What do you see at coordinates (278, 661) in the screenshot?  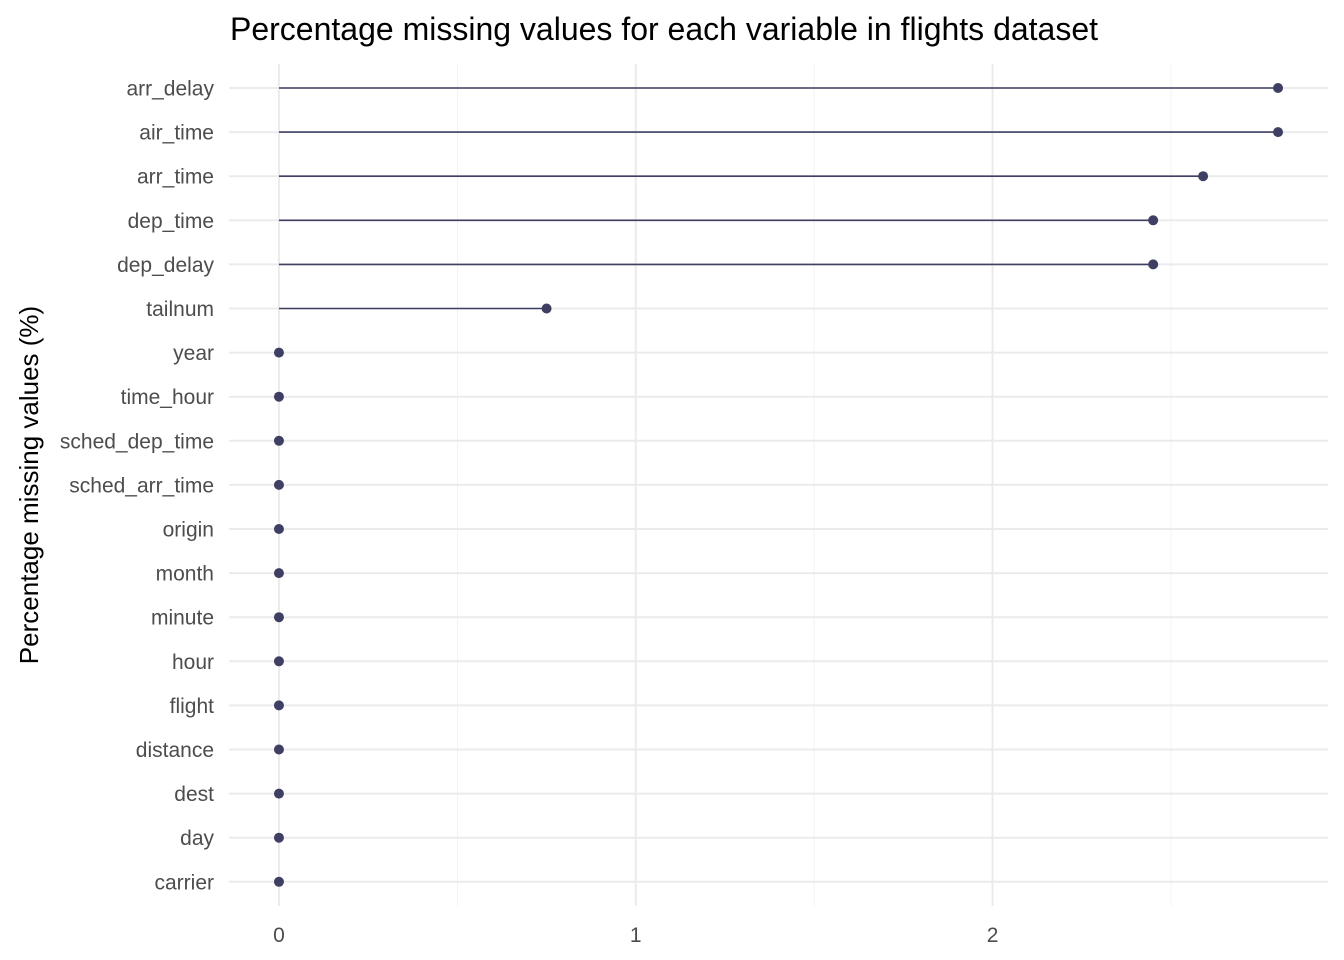 I see `point-hour` at bounding box center [278, 661].